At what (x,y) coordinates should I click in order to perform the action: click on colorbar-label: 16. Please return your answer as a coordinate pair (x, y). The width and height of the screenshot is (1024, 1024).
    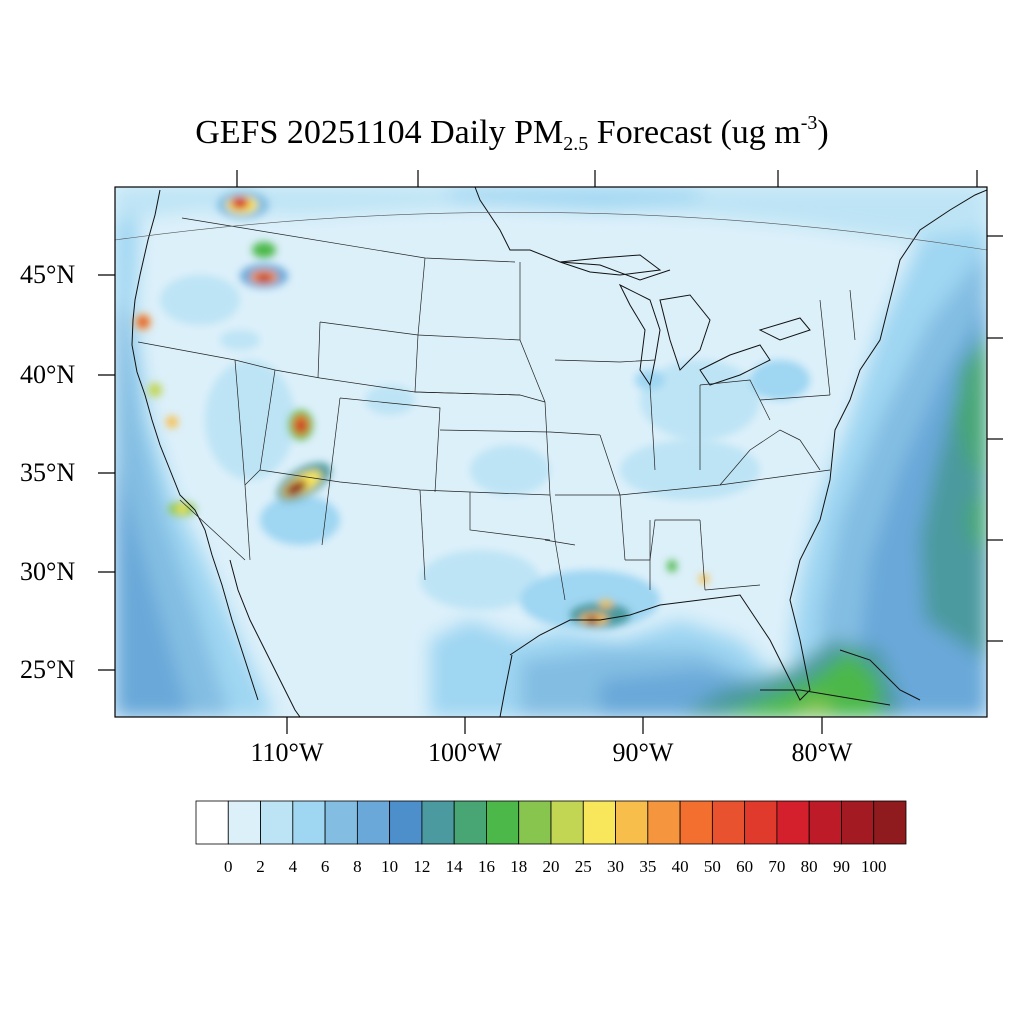
    Looking at the image, I should click on (486, 866).